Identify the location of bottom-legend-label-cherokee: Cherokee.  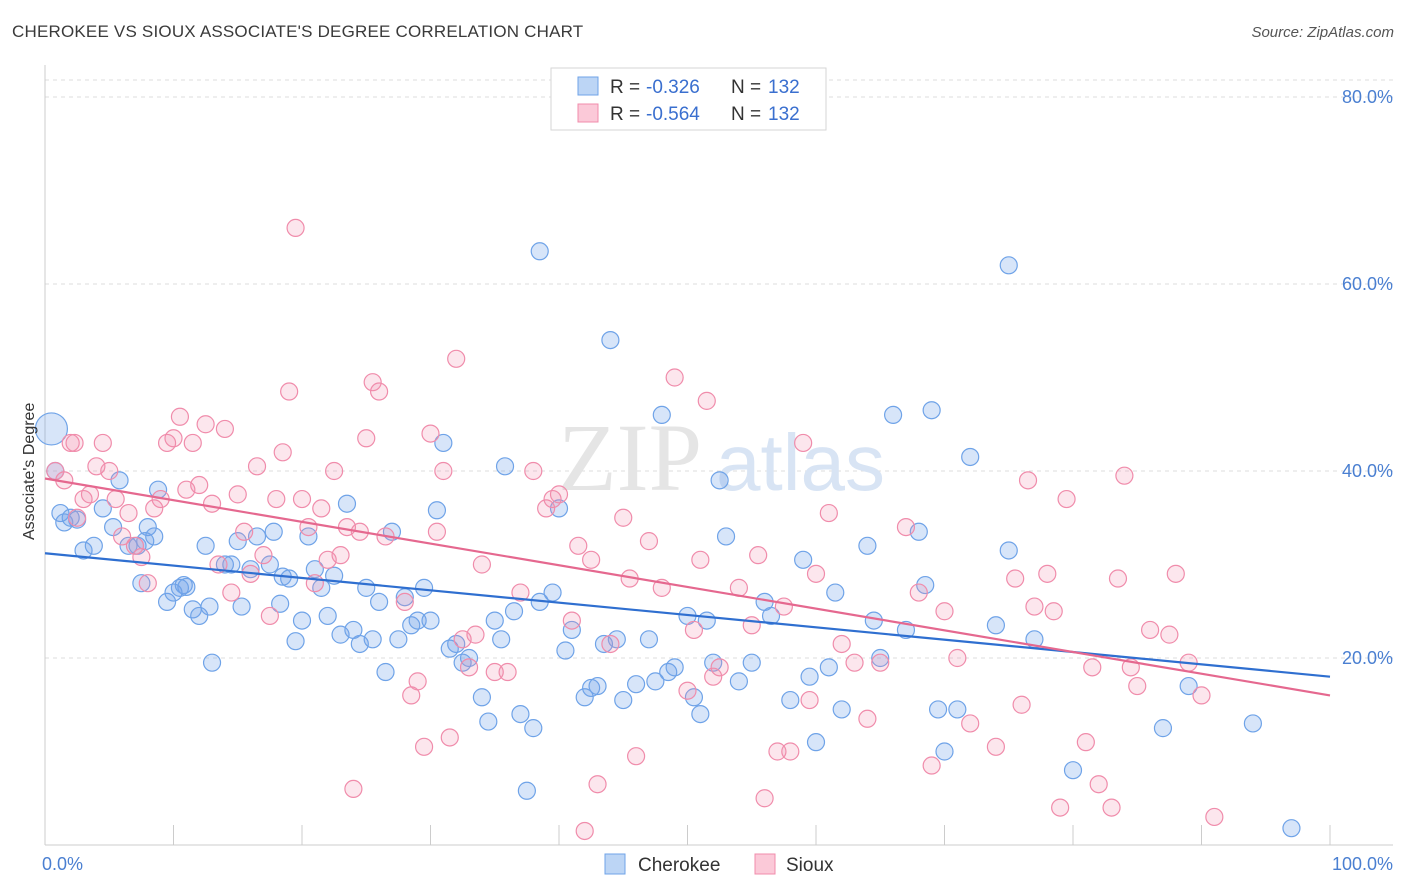
(679, 865).